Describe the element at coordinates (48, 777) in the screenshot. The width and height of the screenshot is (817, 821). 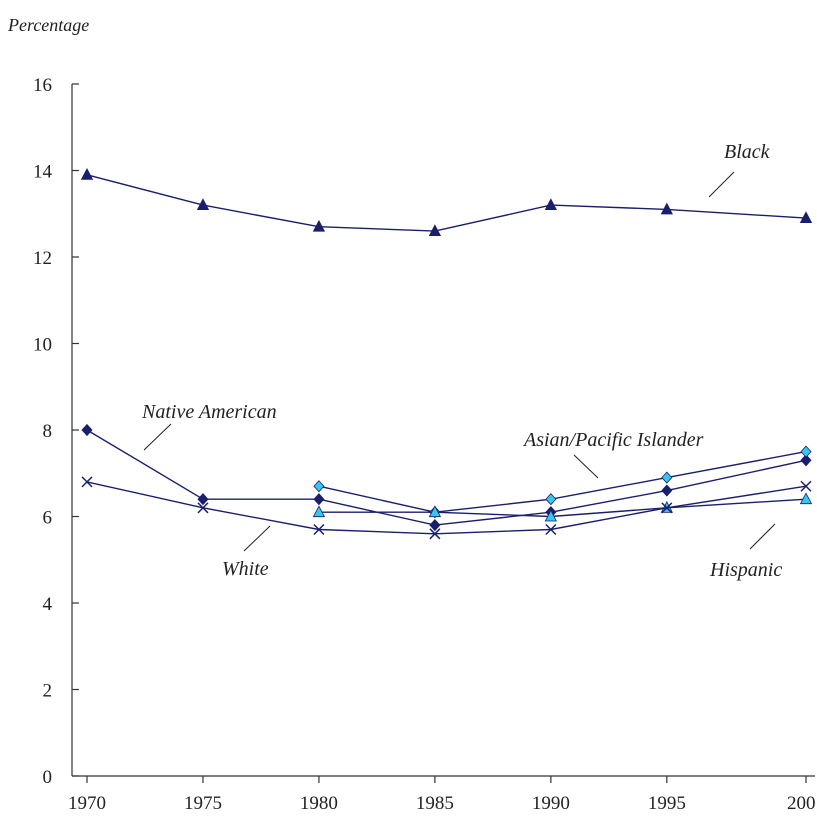
I see `y-tick-label: 0` at that location.